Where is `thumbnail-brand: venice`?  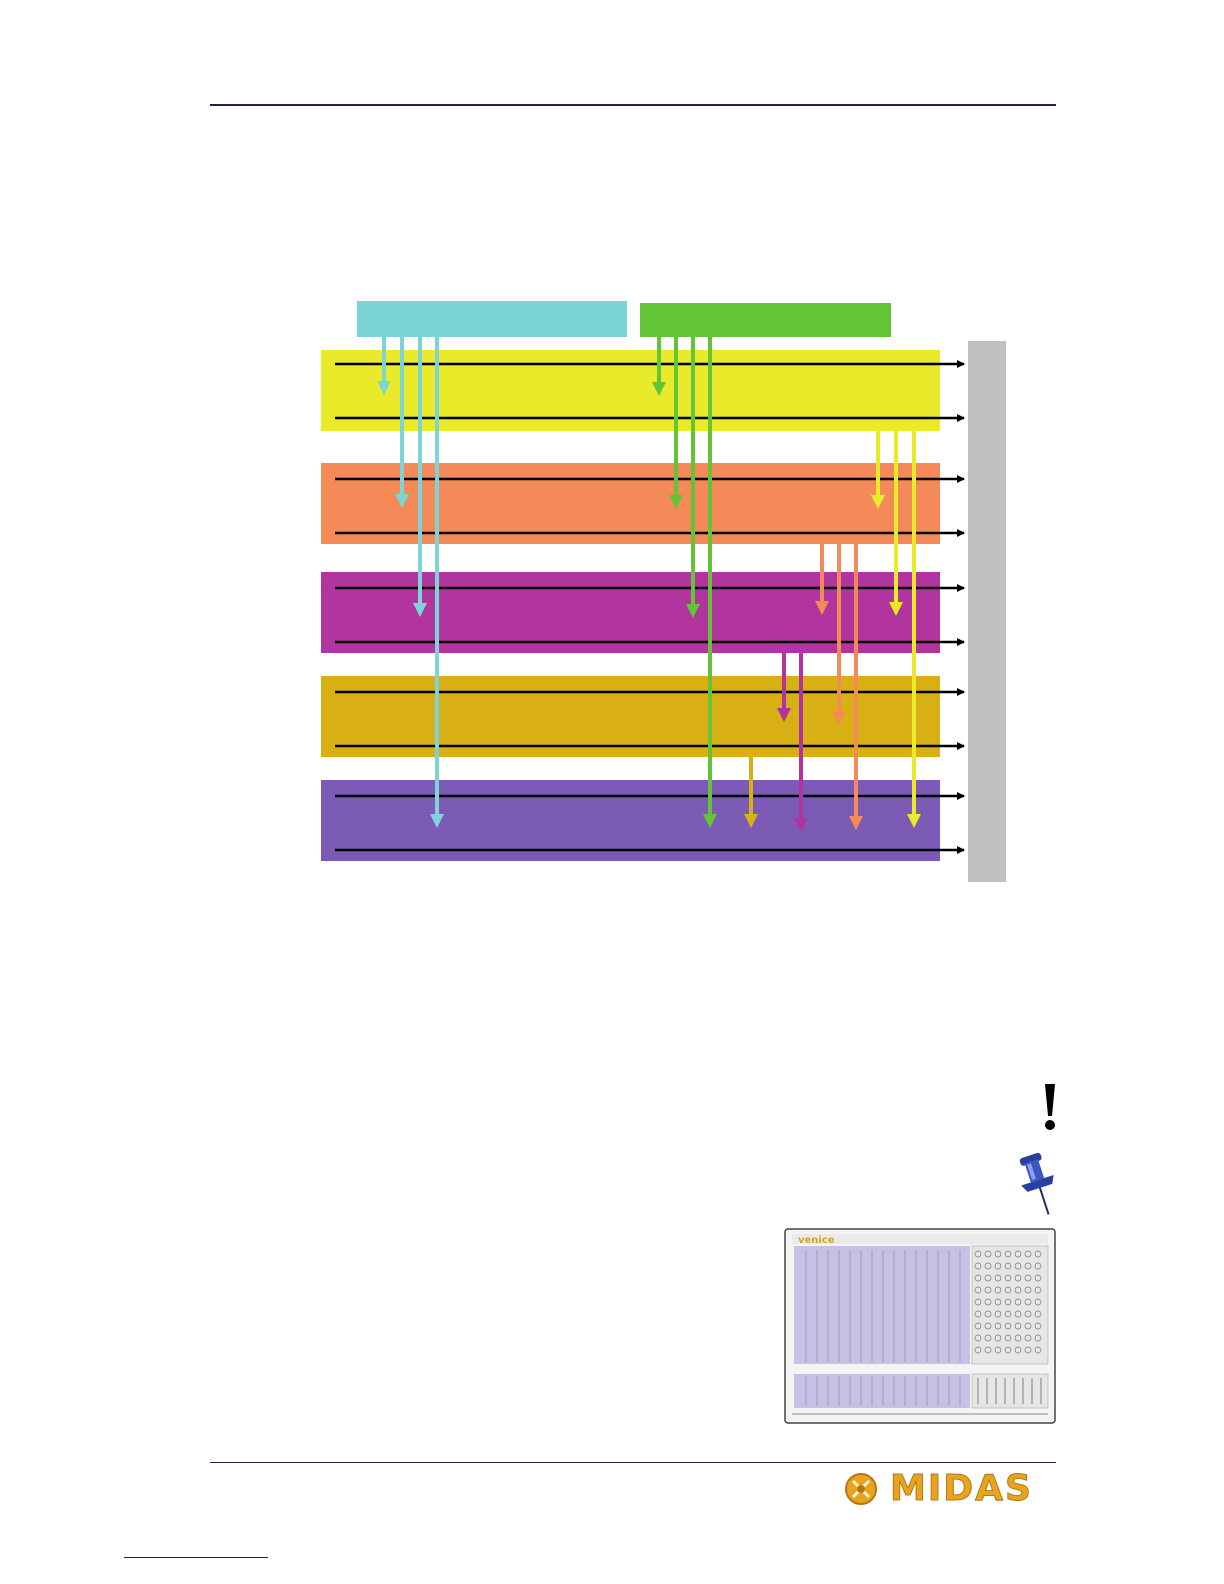 thumbnail-brand: venice is located at coordinates (816, 1240).